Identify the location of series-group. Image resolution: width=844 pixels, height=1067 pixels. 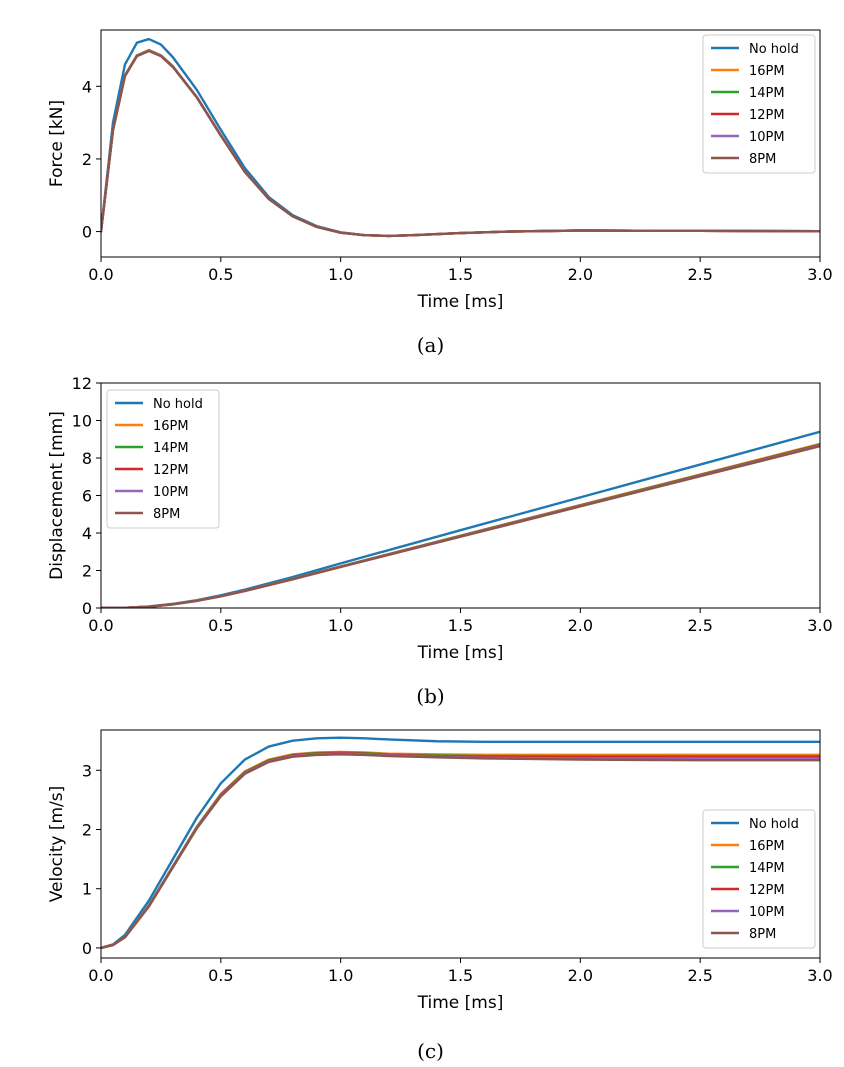
(460, 519).